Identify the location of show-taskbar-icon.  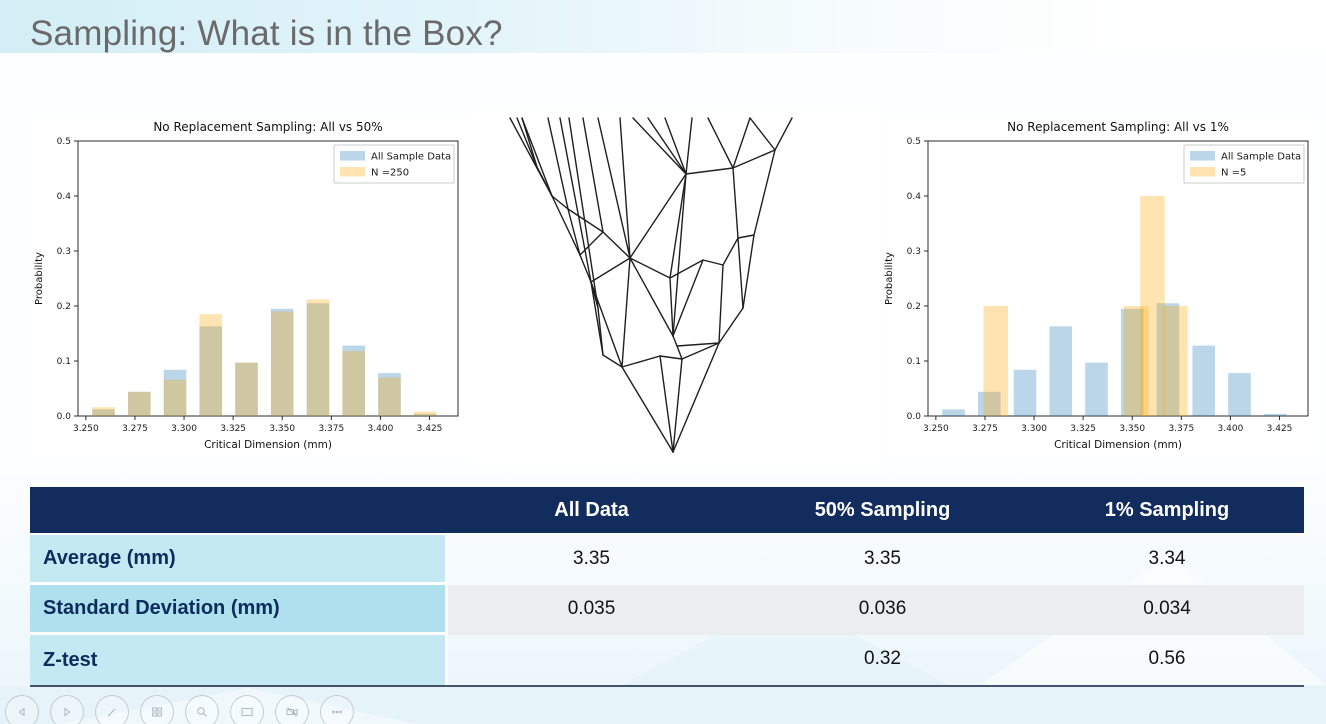
(247, 712).